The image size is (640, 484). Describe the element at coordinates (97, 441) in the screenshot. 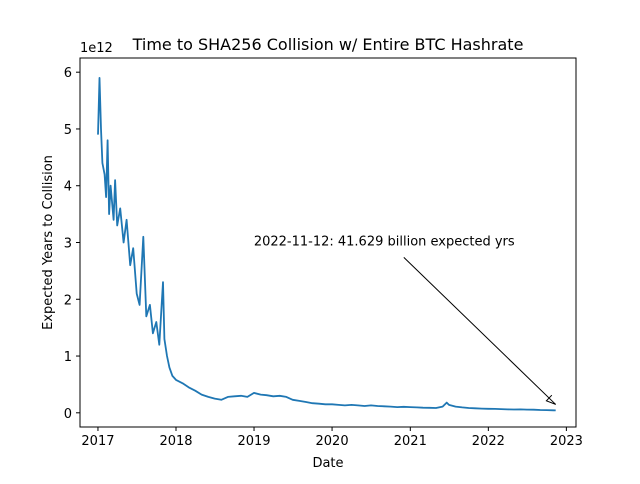

I see `x-tick-label: 2017` at that location.